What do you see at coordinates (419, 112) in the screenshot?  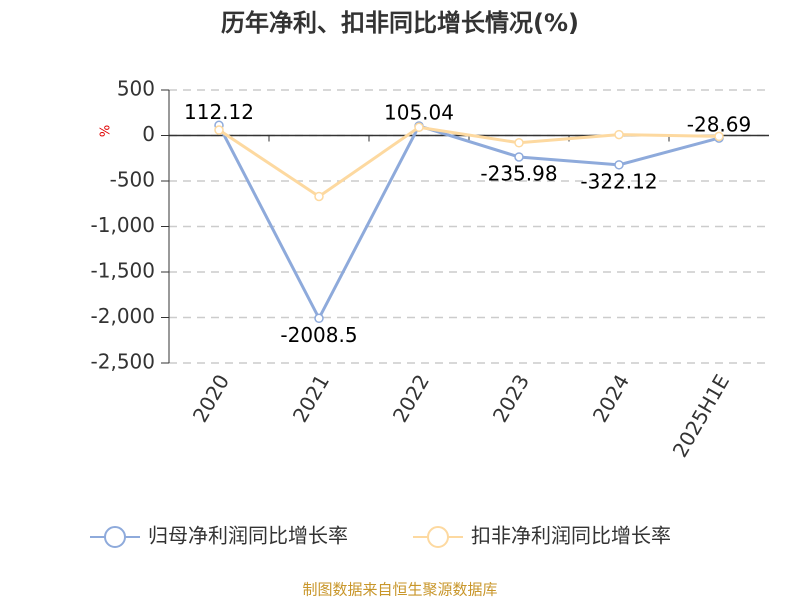 I see `data-label: 105.04` at bounding box center [419, 112].